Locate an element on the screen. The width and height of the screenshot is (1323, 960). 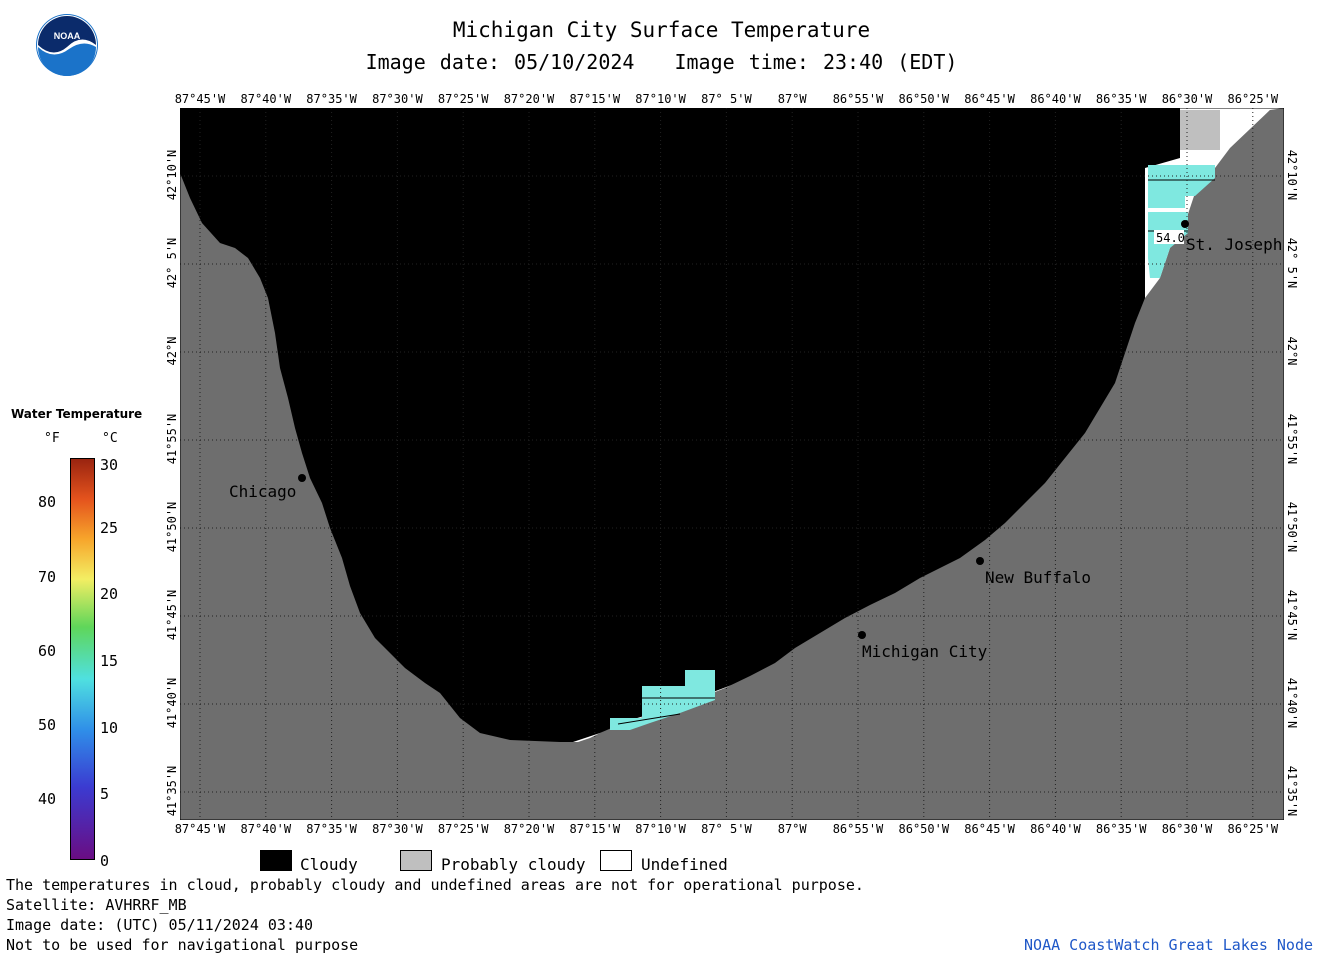
fahrenheit-tick: 60 is located at coordinates (47, 650).